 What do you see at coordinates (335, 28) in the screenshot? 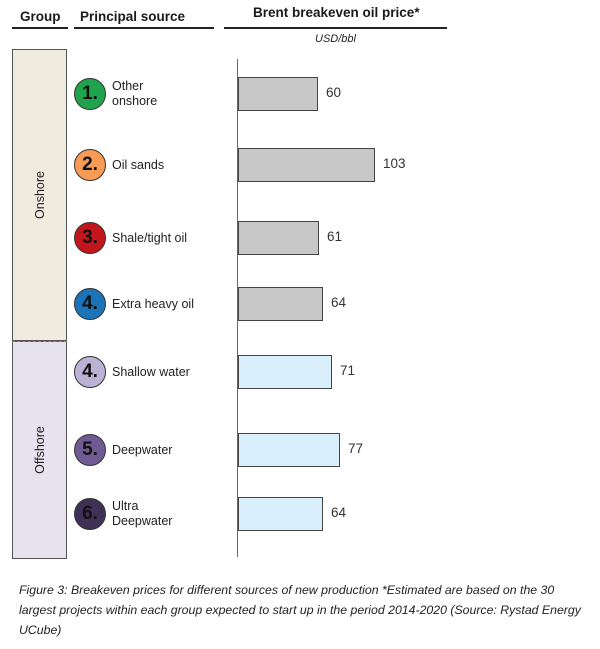
I see `header-rule-price` at bounding box center [335, 28].